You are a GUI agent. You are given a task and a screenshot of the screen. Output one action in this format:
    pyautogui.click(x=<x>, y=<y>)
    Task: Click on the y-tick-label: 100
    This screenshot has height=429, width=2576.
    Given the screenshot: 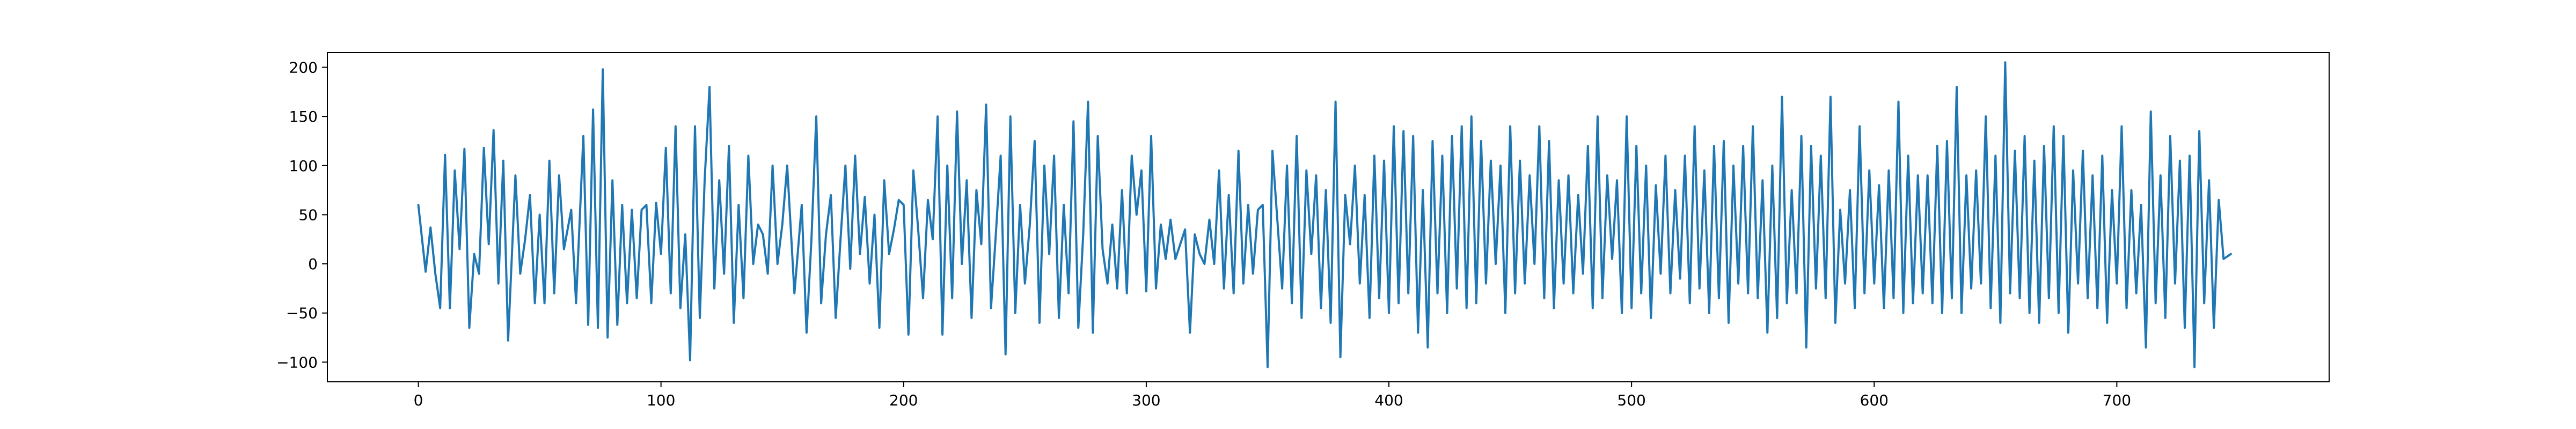 What is the action you would take?
    pyautogui.click(x=303, y=166)
    